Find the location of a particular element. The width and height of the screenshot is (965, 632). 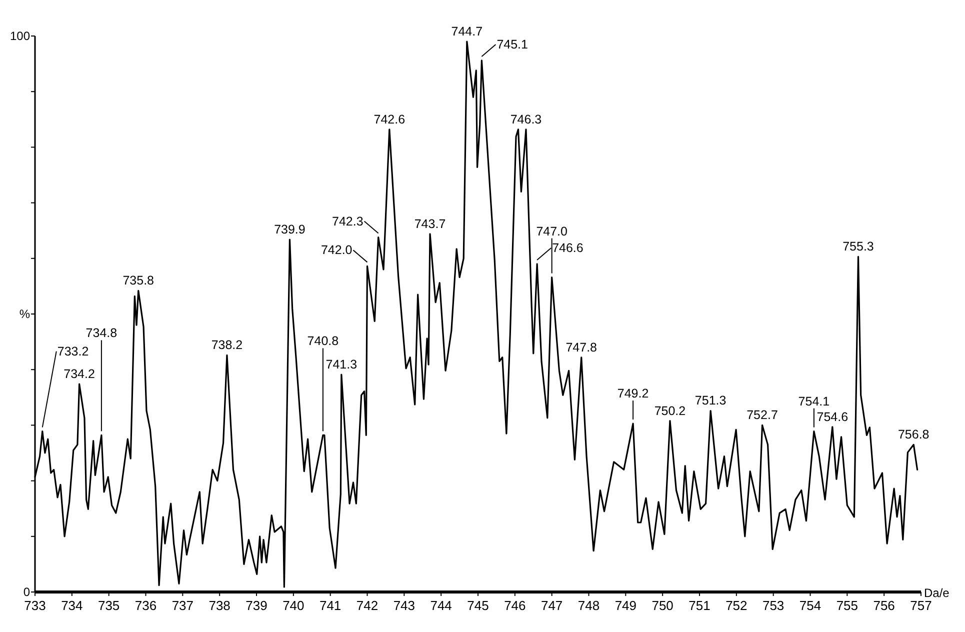

annotation: 733.2 is located at coordinates (73, 351).